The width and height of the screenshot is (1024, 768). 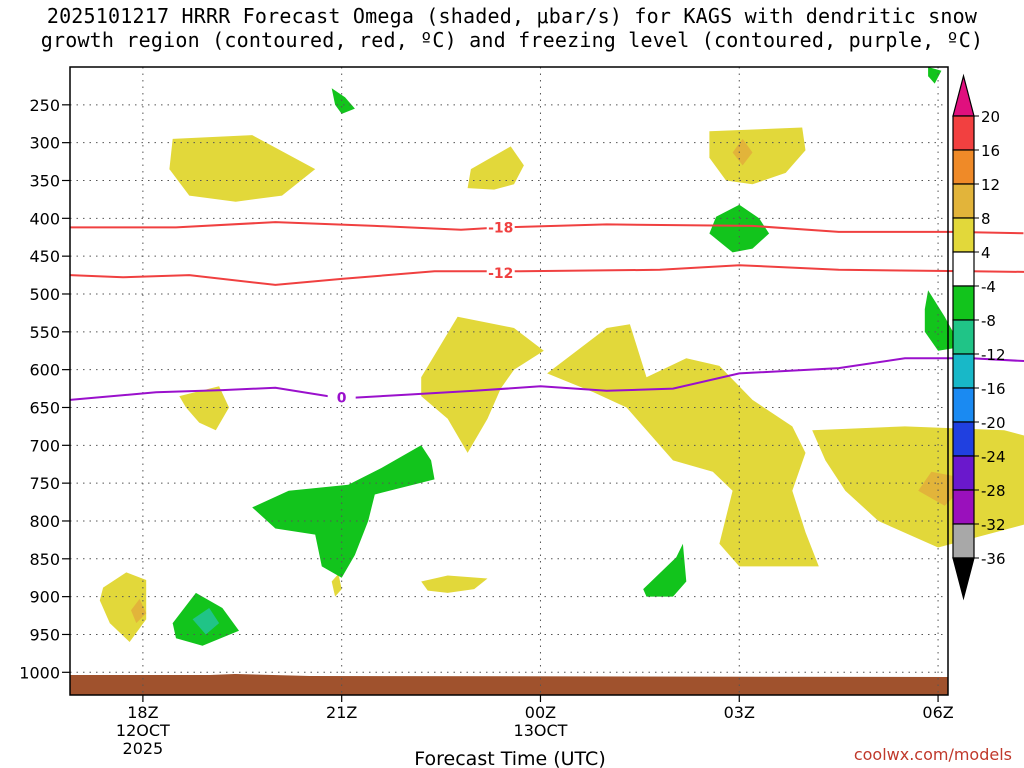 What do you see at coordinates (990, 117) in the screenshot?
I see `colorbar-label: 20` at bounding box center [990, 117].